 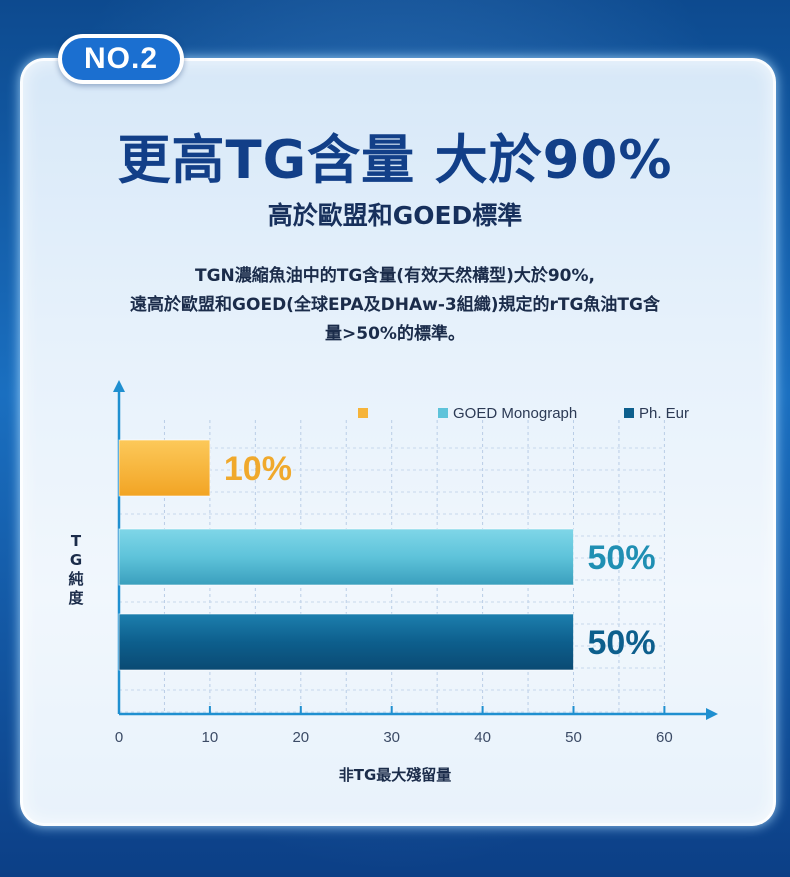 I want to click on page-title: 更高TG含量 大於90%, so click(x=395, y=160).